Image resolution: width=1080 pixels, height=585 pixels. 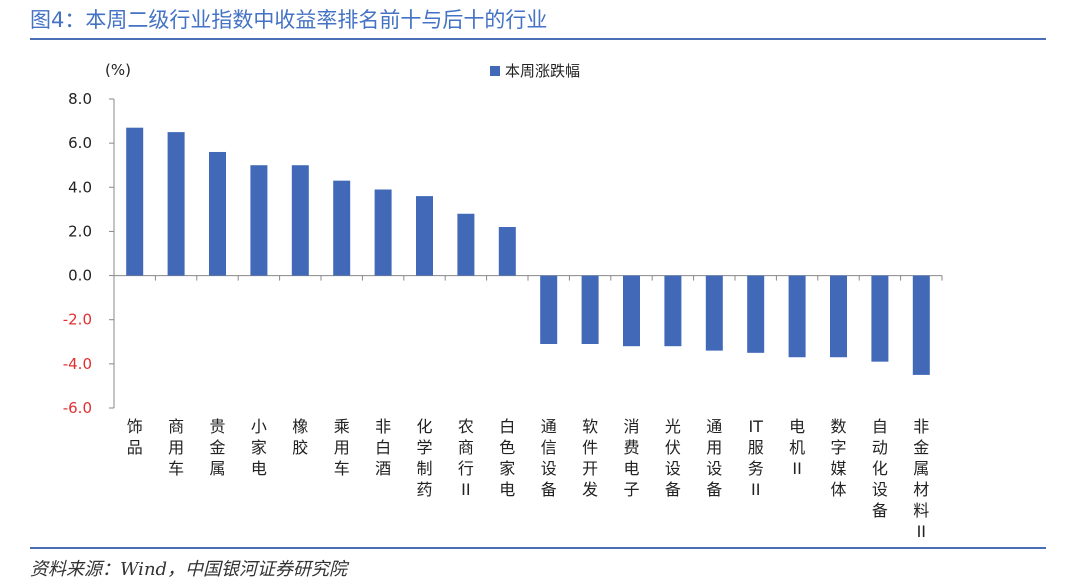 What do you see at coordinates (217, 447) in the screenshot?
I see `category-label: 贵金属` at bounding box center [217, 447].